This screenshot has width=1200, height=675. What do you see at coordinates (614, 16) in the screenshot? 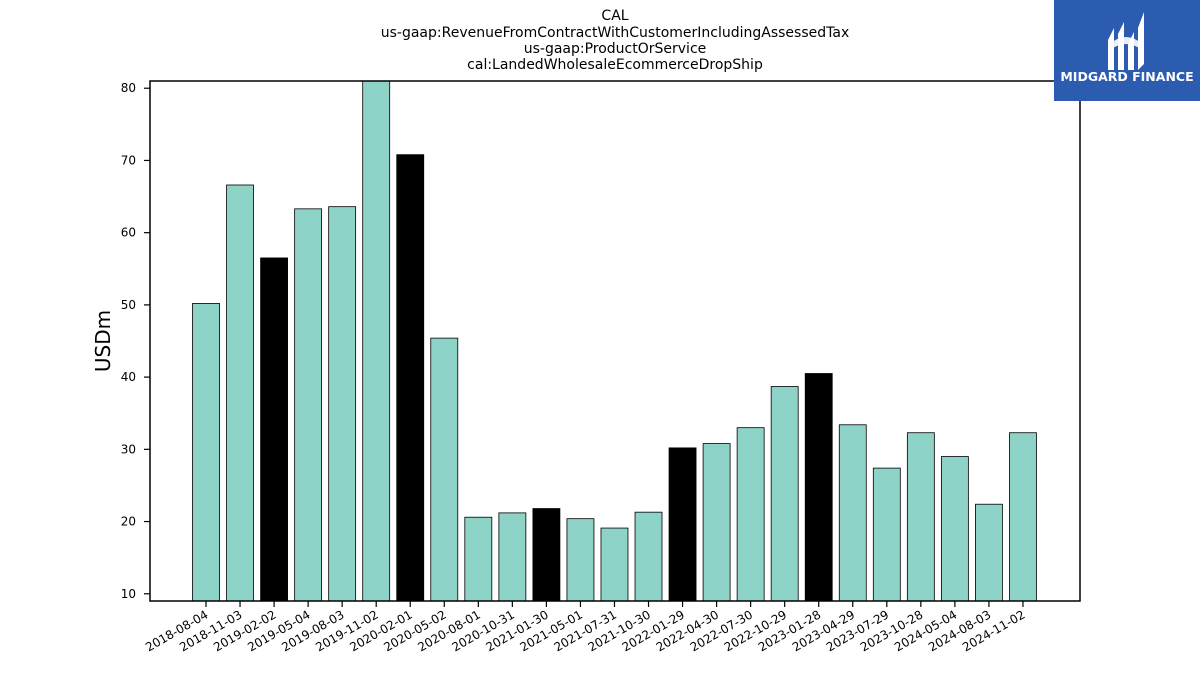
I see `title-line-1: CAL` at bounding box center [614, 16].